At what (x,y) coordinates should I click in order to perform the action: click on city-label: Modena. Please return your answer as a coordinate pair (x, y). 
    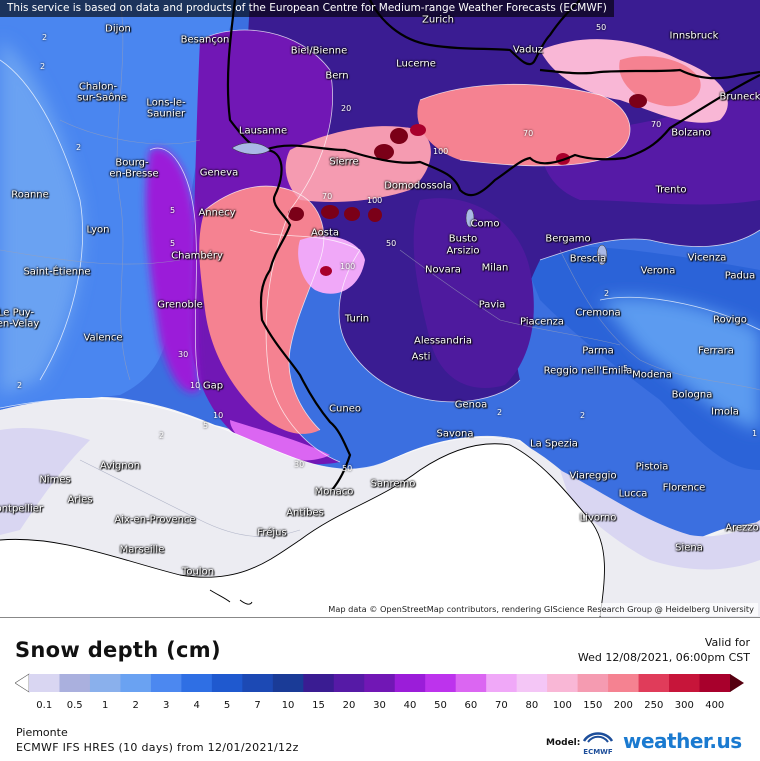
    Looking at the image, I should click on (652, 375).